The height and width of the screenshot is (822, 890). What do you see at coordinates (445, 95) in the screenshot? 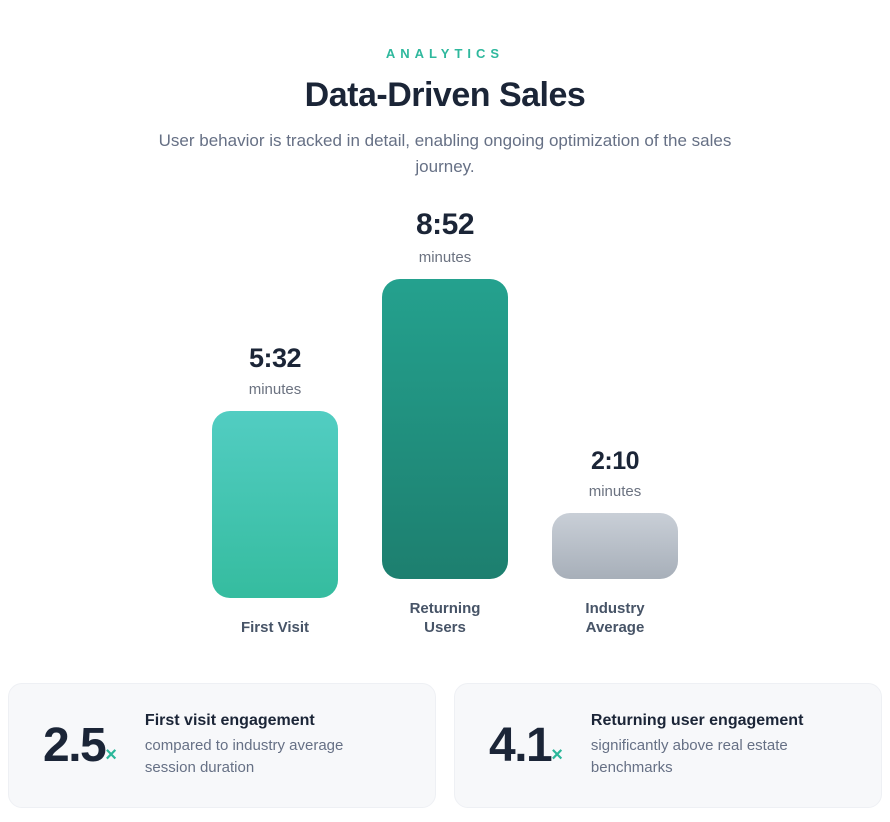
I see `page-title: Data-Driven Sales` at bounding box center [445, 95].